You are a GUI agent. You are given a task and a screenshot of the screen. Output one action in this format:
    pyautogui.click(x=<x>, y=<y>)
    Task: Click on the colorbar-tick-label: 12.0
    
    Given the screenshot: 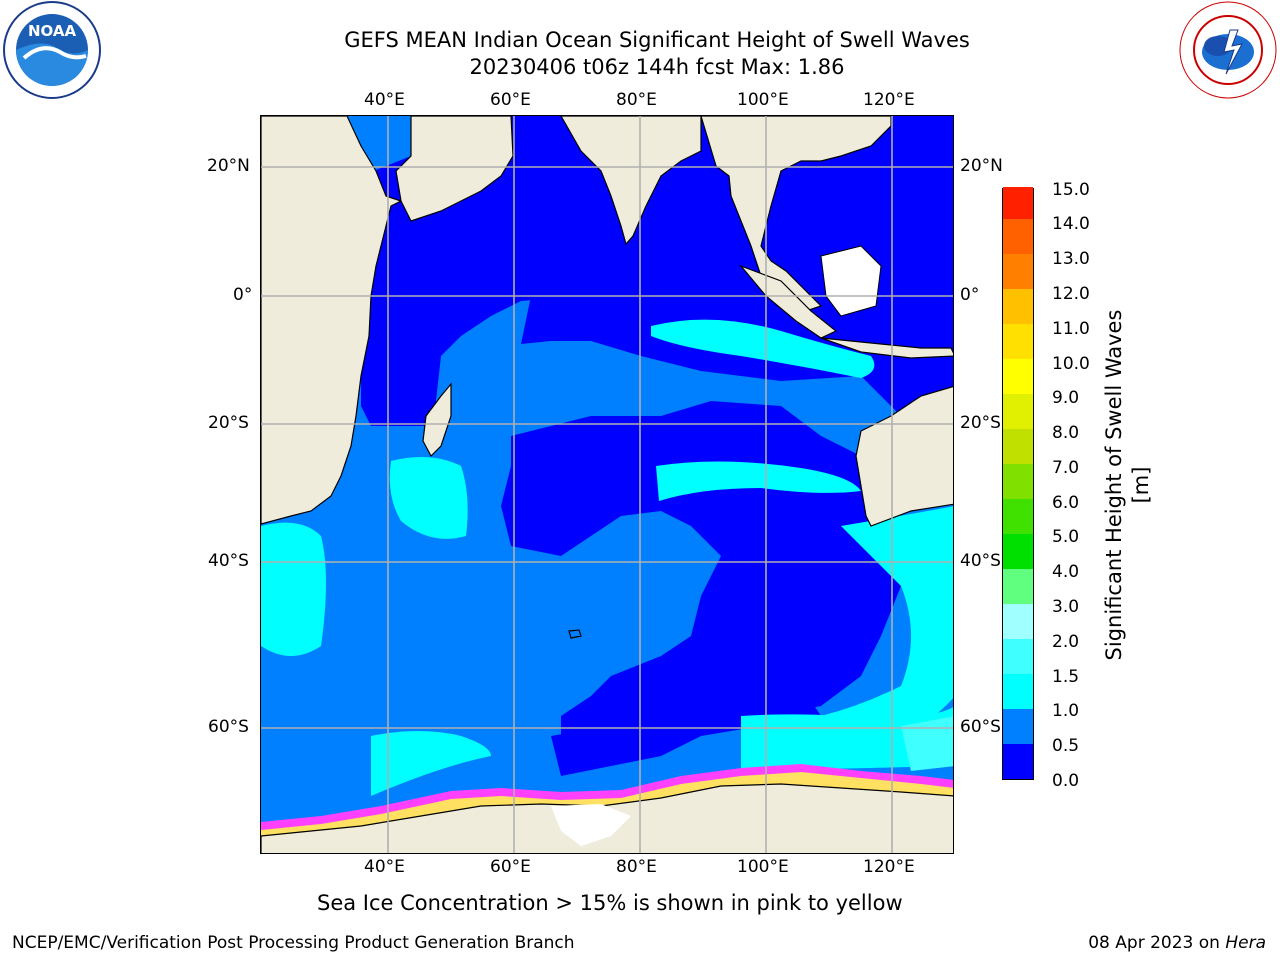 What is the action you would take?
    pyautogui.click(x=1071, y=294)
    